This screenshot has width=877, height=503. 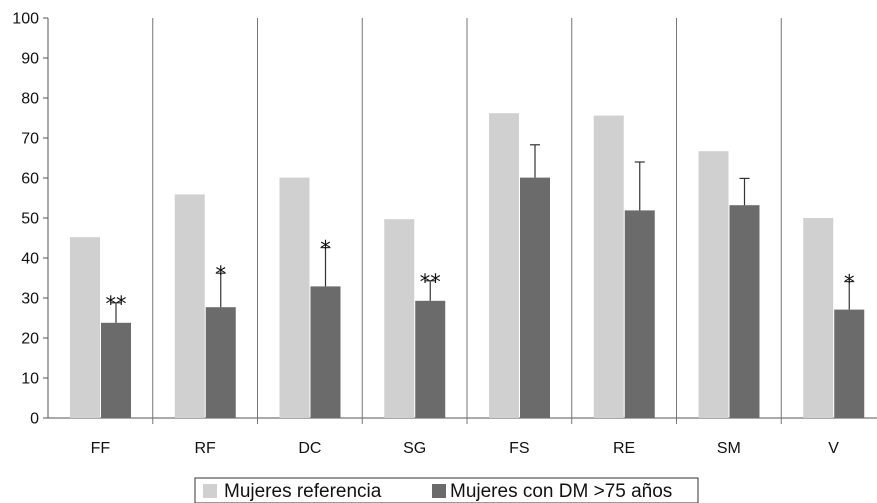 I want to click on x-tick-label-re: RE, so click(x=624, y=448).